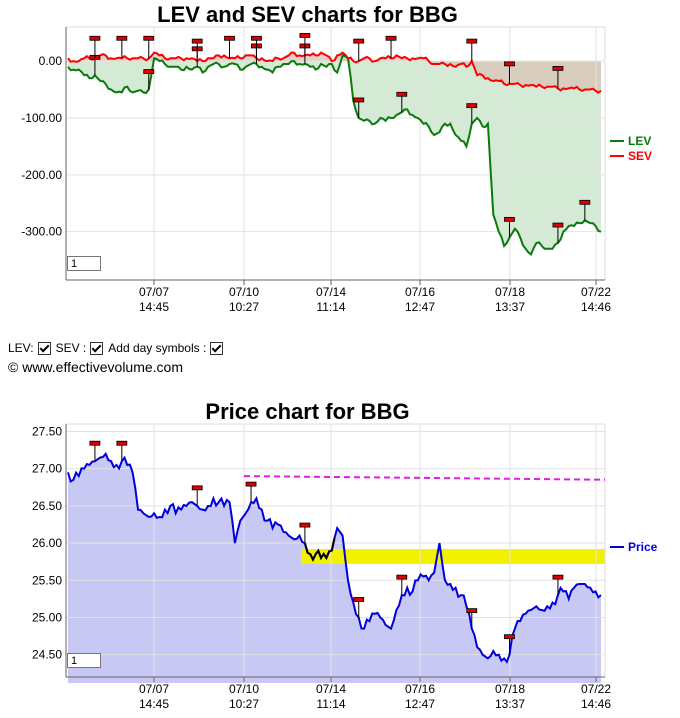 The image size is (680, 718). Describe the element at coordinates (47, 580) in the screenshot. I see `y-tick-label: 25.50` at that location.